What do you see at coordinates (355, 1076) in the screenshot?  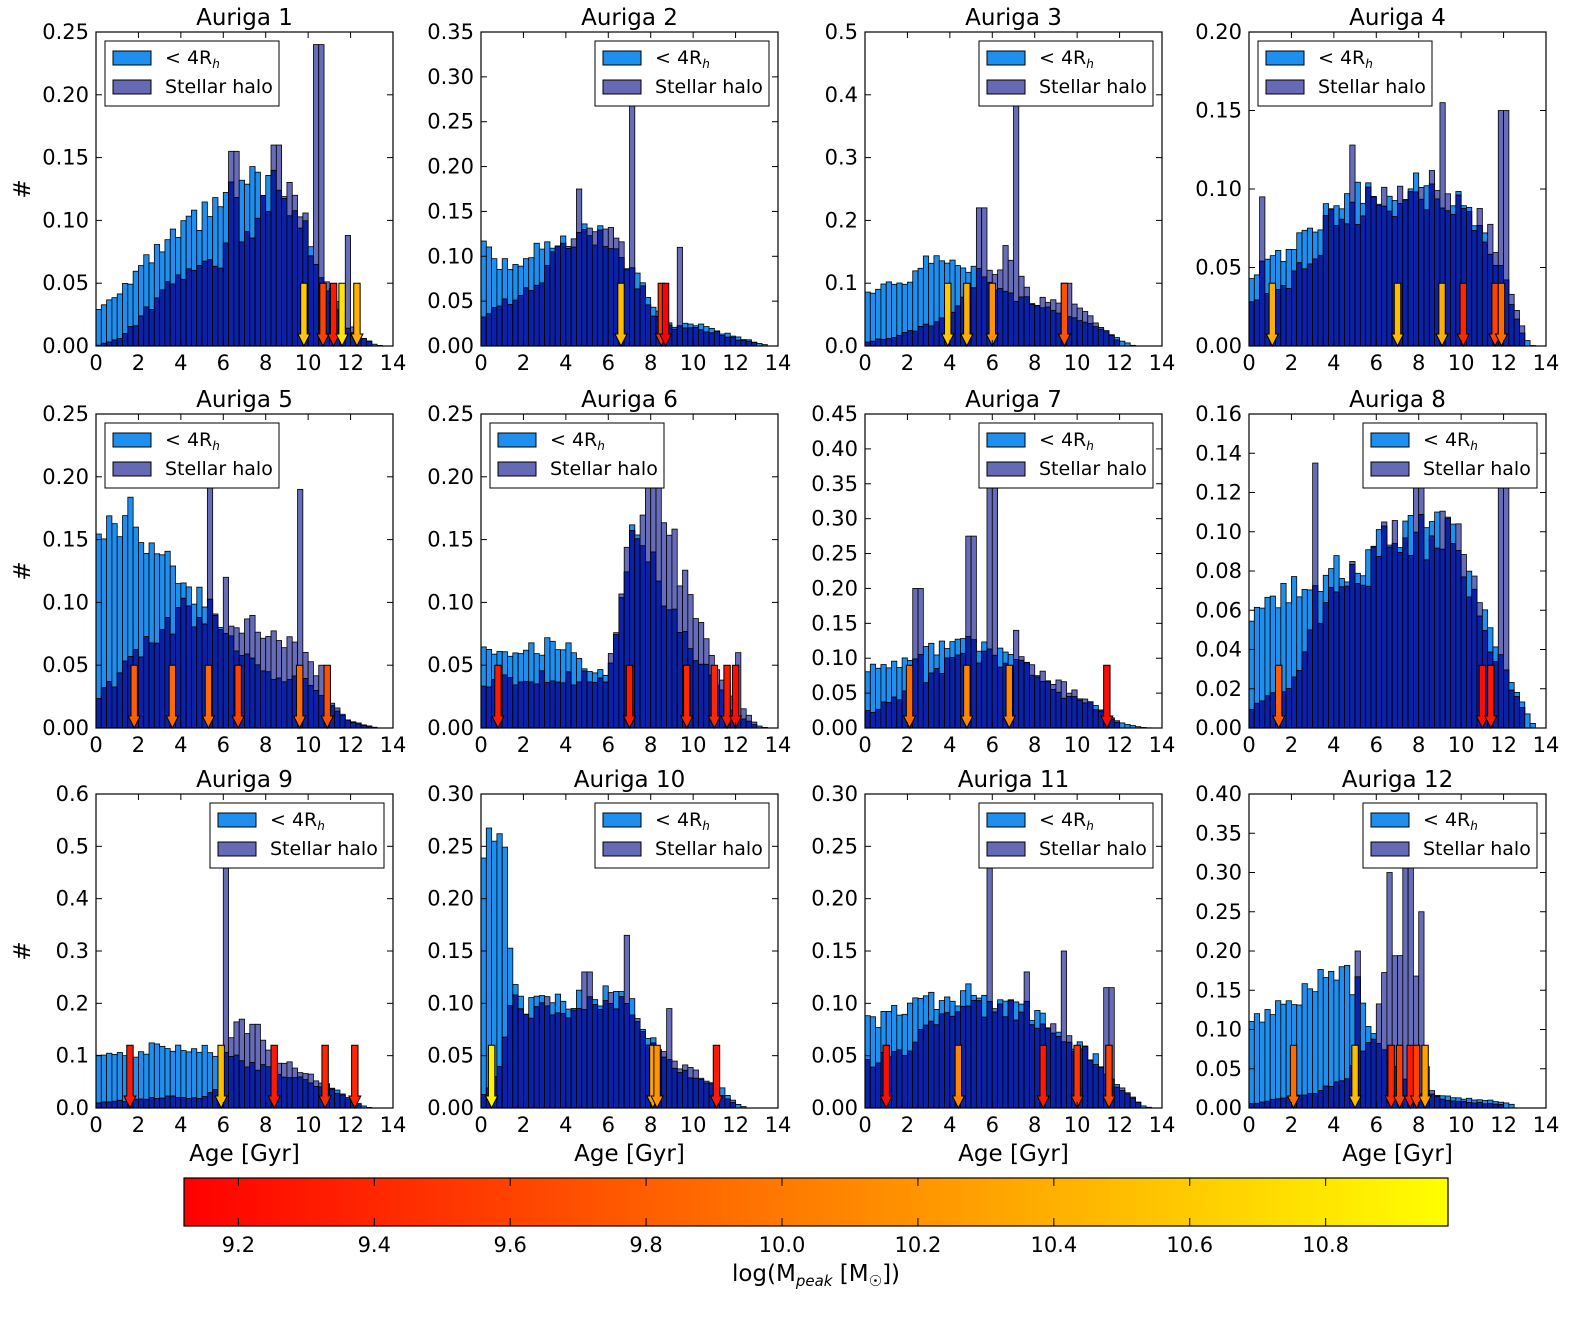 I see `merger-arrow` at bounding box center [355, 1076].